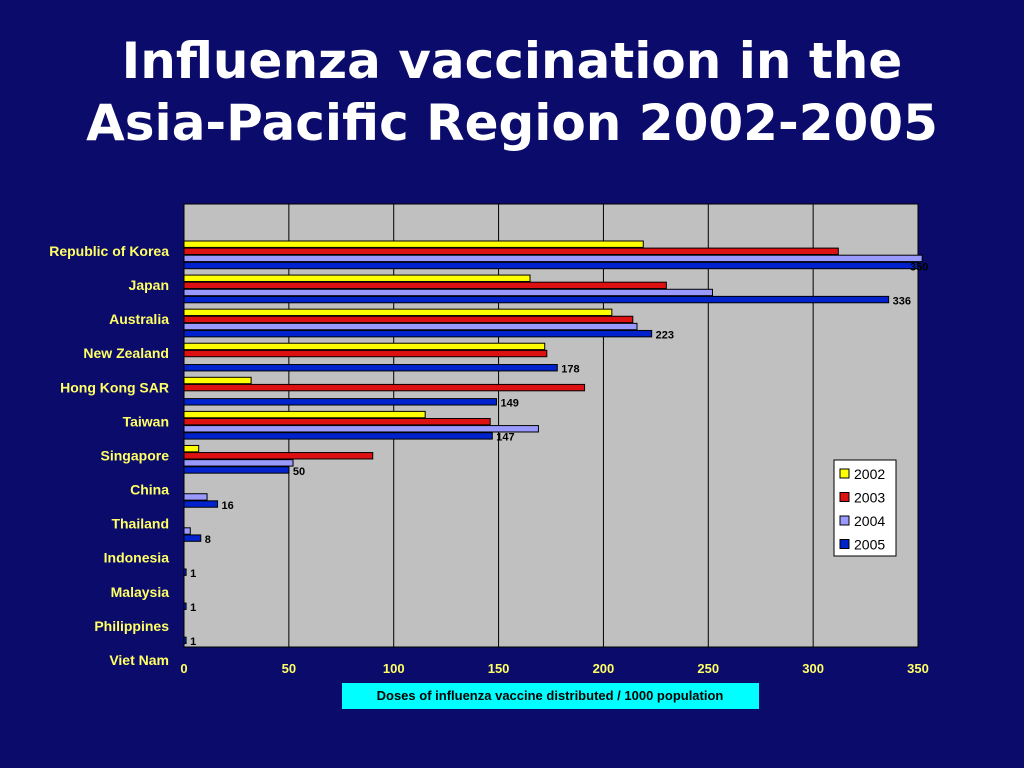 Image resolution: width=1024 pixels, height=768 pixels. What do you see at coordinates (844, 497) in the screenshot?
I see `legend-swatch-2003` at bounding box center [844, 497].